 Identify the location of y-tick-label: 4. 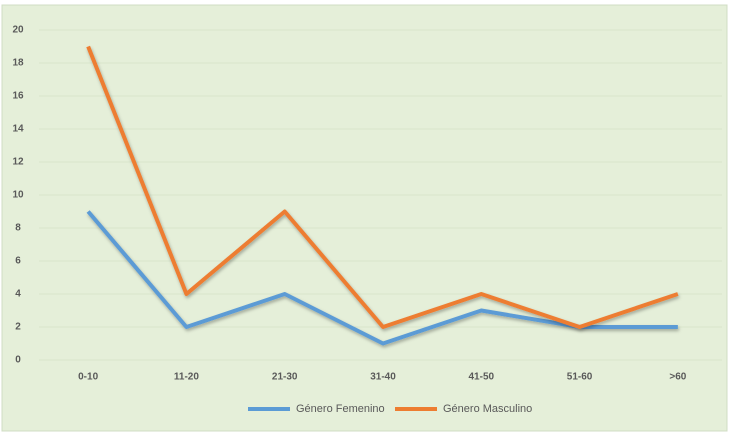
(18, 294).